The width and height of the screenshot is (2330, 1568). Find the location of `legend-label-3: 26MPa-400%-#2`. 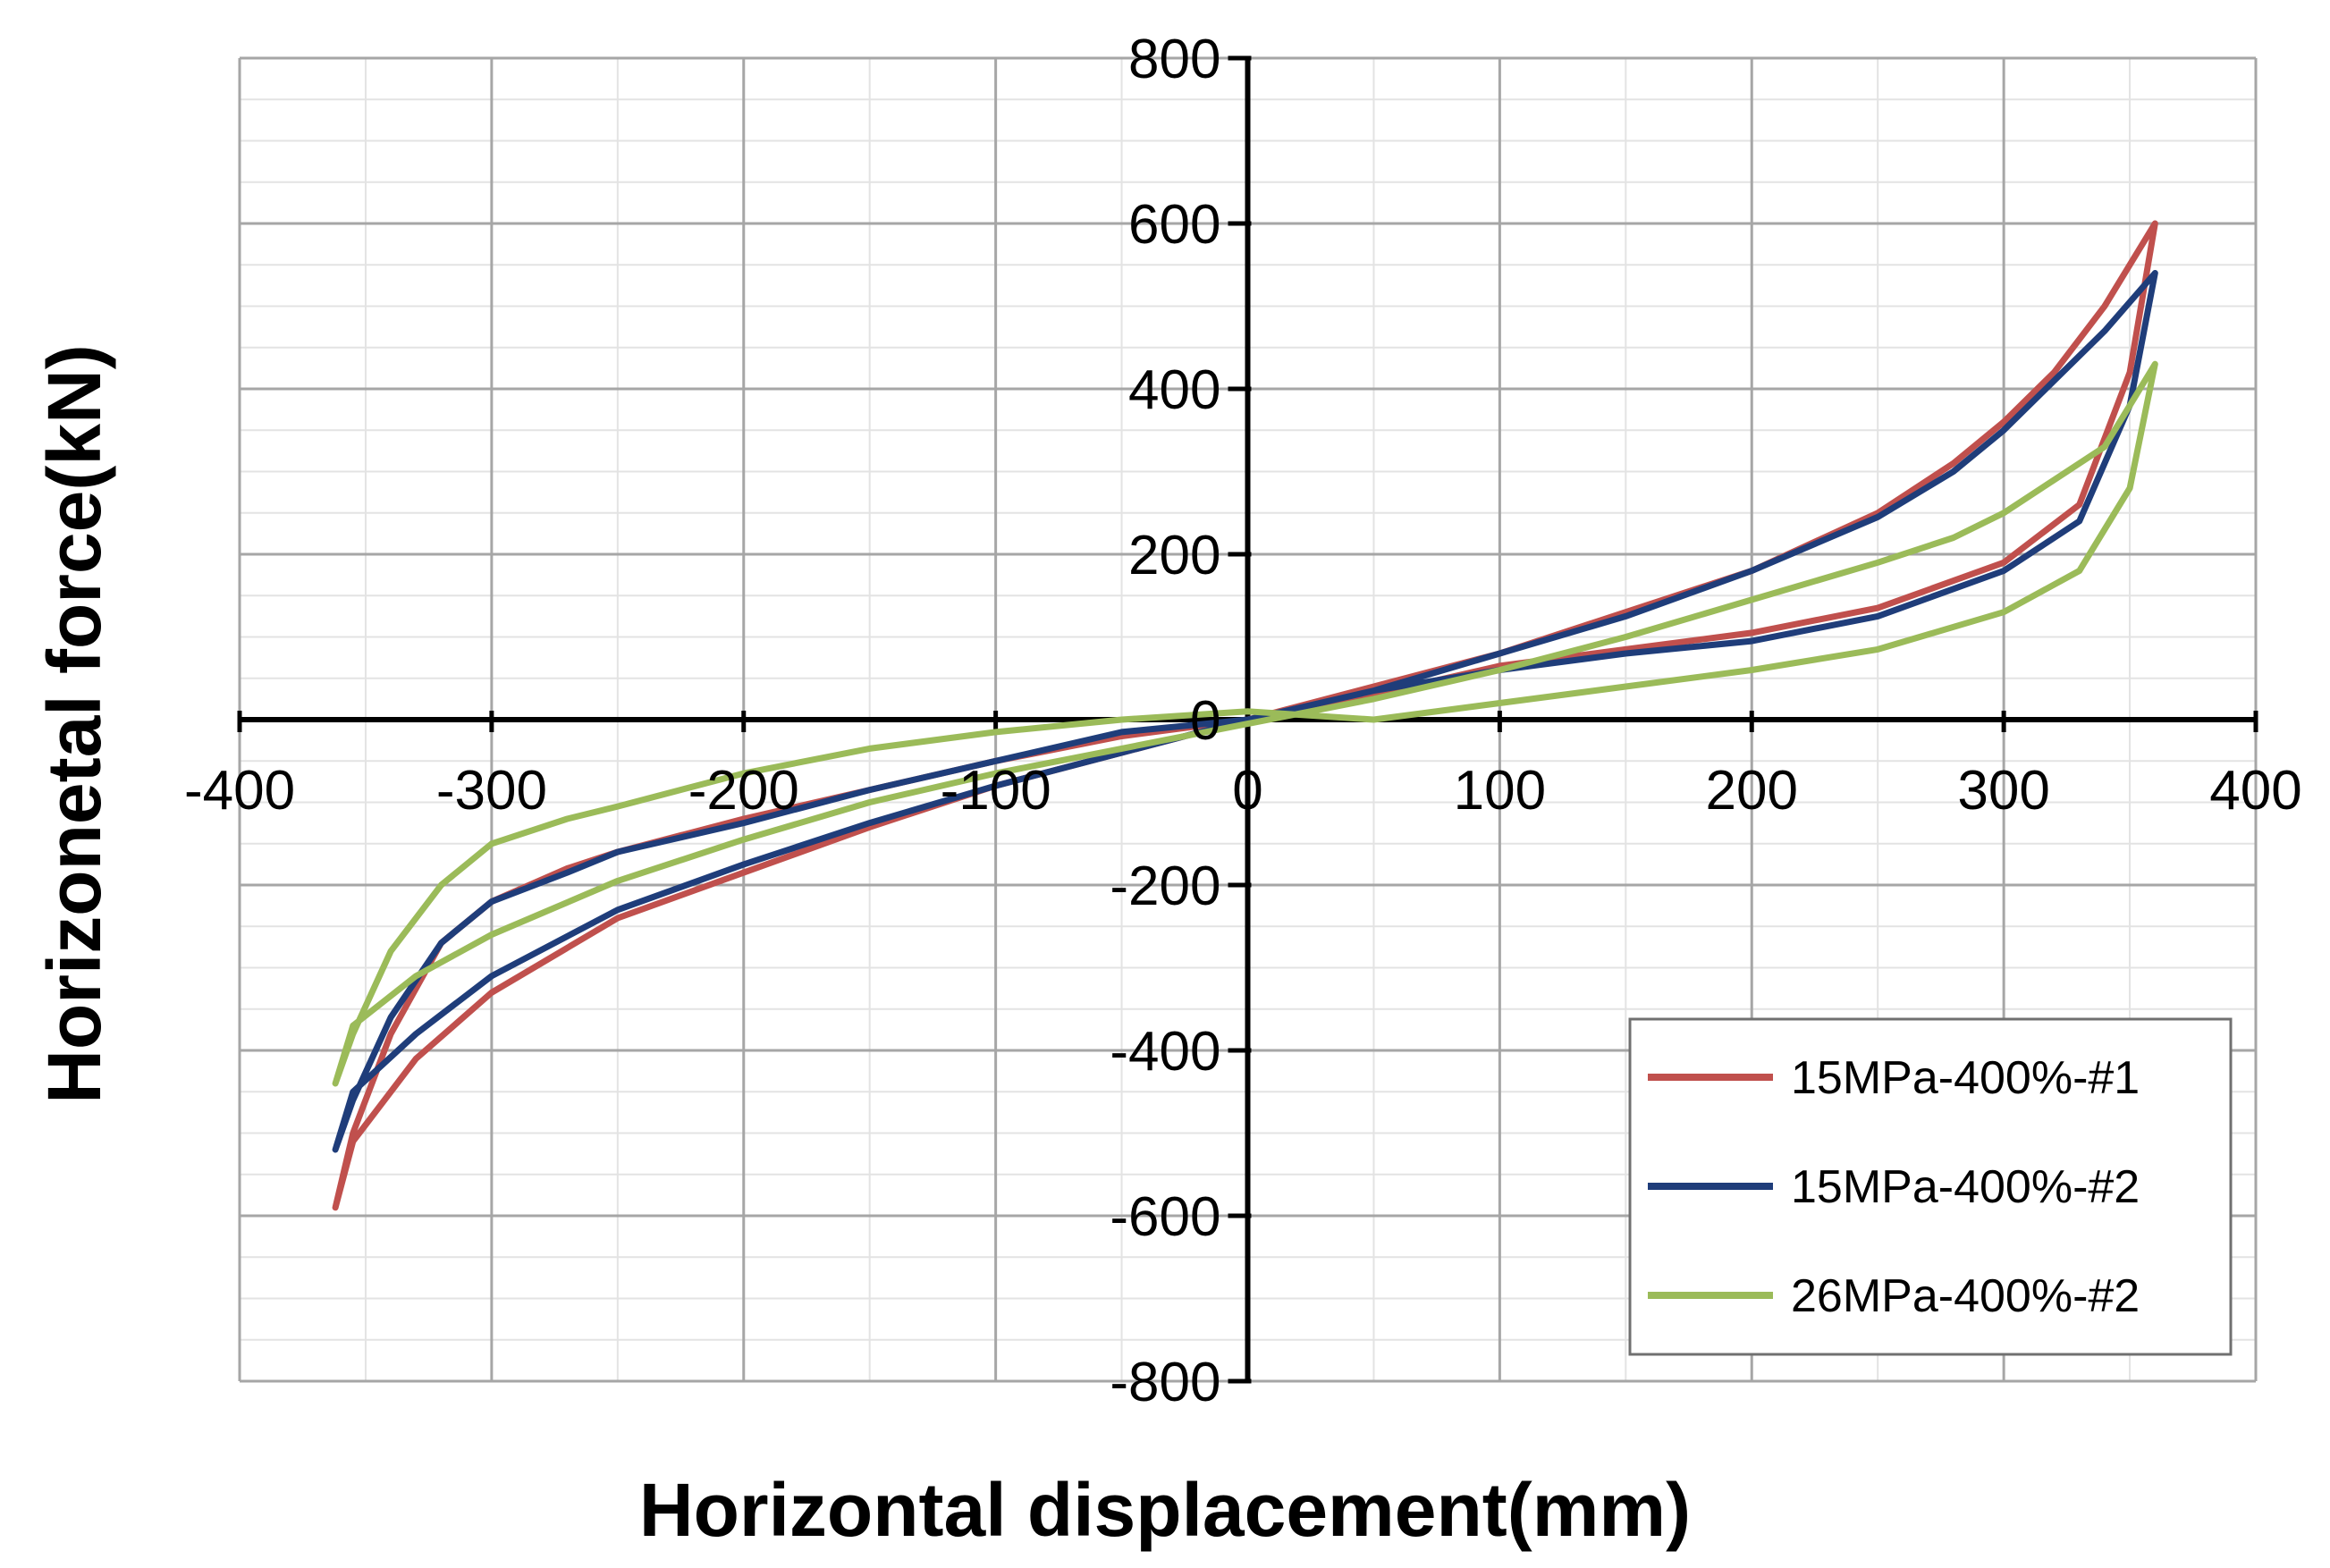

legend-label-3: 26MPa-400%-#2 is located at coordinates (1966, 1296).